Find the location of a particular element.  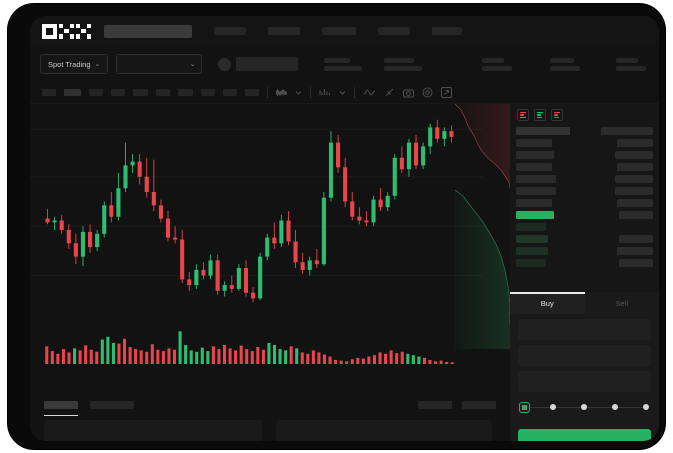

logo-k-glyph is located at coordinates (67, 31).